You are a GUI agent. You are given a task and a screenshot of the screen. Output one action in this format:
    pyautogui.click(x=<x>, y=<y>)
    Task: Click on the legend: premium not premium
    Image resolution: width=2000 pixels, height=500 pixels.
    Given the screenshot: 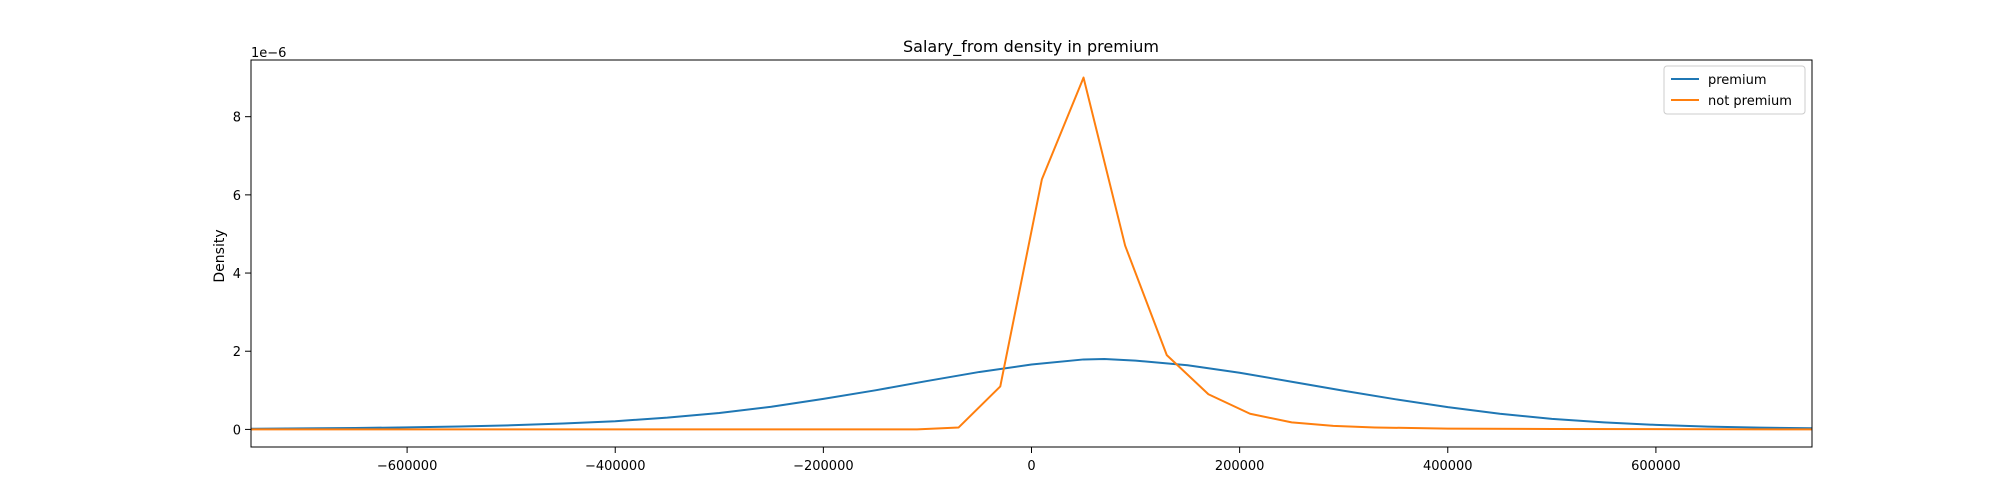 What is the action you would take?
    pyautogui.click(x=1734, y=90)
    